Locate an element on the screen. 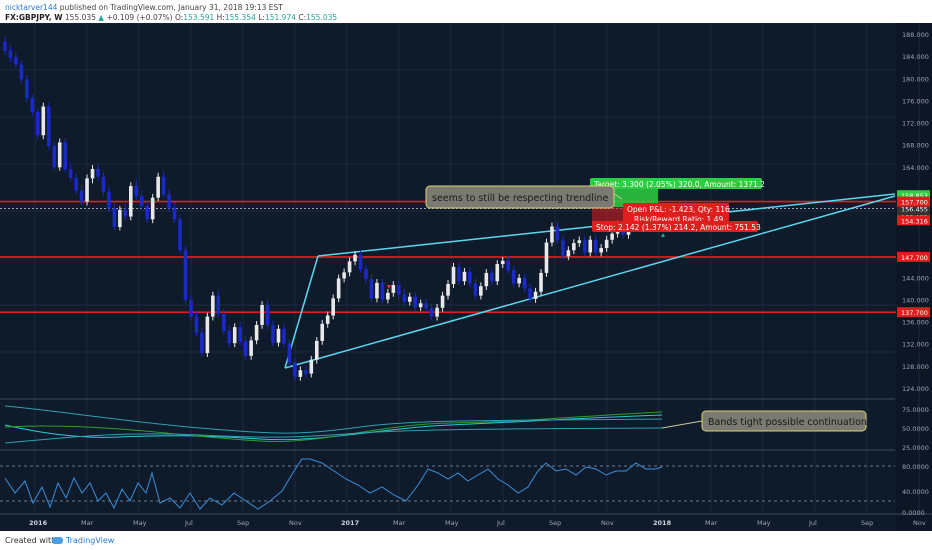  symbol-label: FX:GBPJPY, W is located at coordinates (34, 17).